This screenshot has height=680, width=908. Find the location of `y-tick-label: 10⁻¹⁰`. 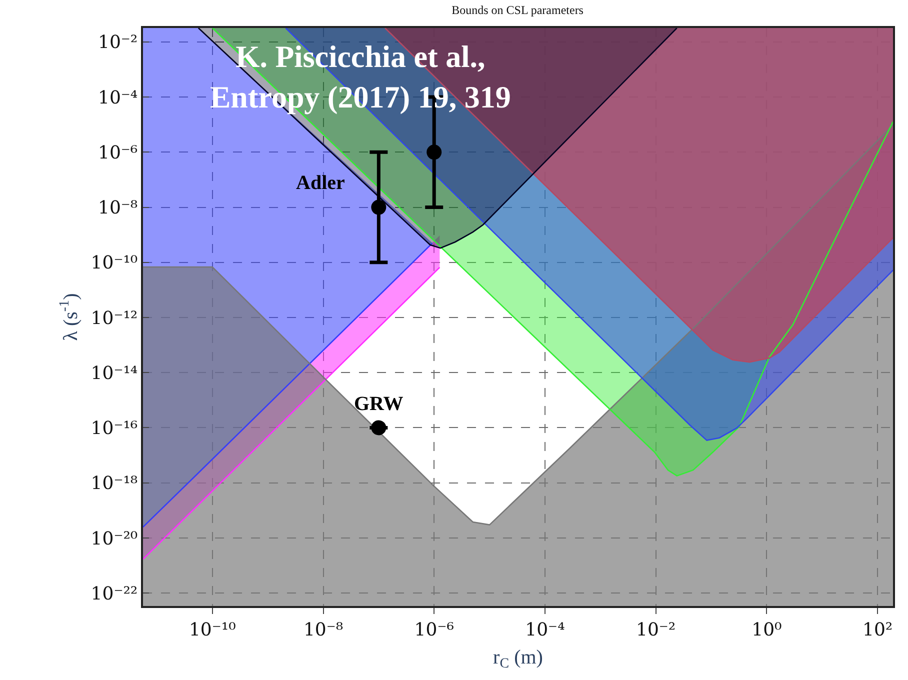

y-tick-label: 10⁻¹⁰ is located at coordinates (114, 263).